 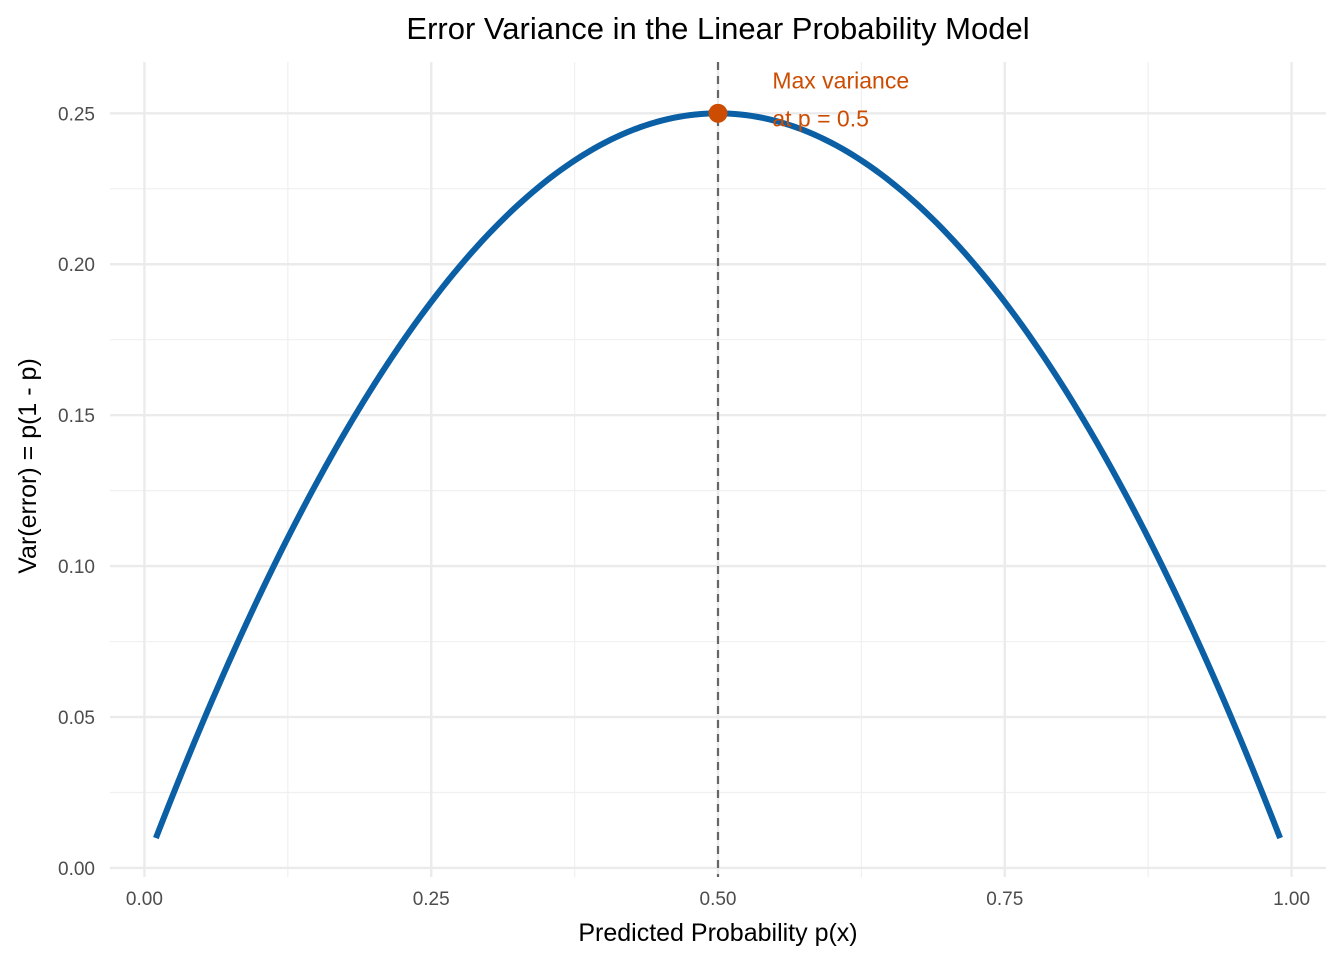 I want to click on y-axis-tick-labels: 0.00 0.05 0.10 0.15 0.20 0.25, so click(x=76, y=492).